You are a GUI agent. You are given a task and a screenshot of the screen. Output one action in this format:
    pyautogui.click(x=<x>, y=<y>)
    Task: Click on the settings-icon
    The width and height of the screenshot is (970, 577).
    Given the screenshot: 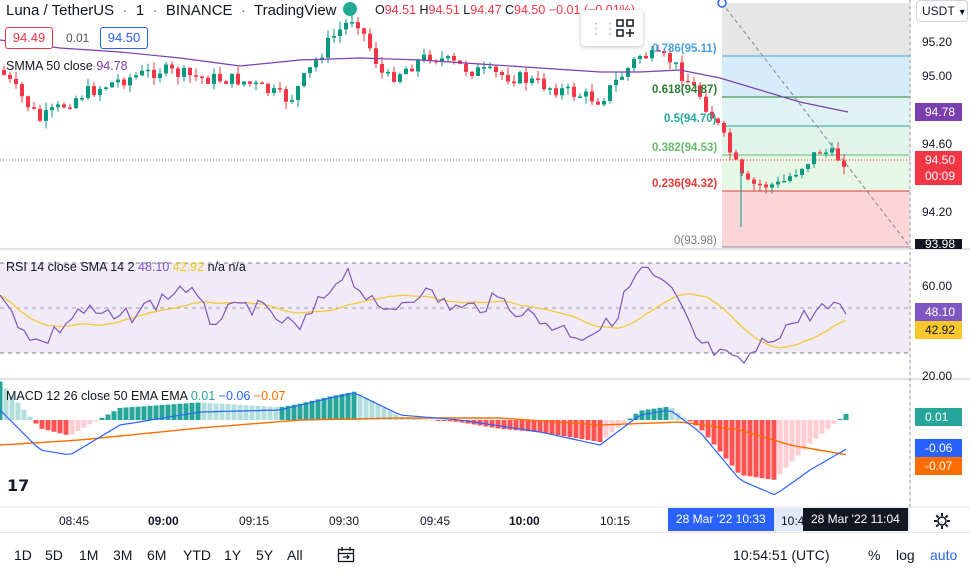 What is the action you would take?
    pyautogui.click(x=942, y=521)
    